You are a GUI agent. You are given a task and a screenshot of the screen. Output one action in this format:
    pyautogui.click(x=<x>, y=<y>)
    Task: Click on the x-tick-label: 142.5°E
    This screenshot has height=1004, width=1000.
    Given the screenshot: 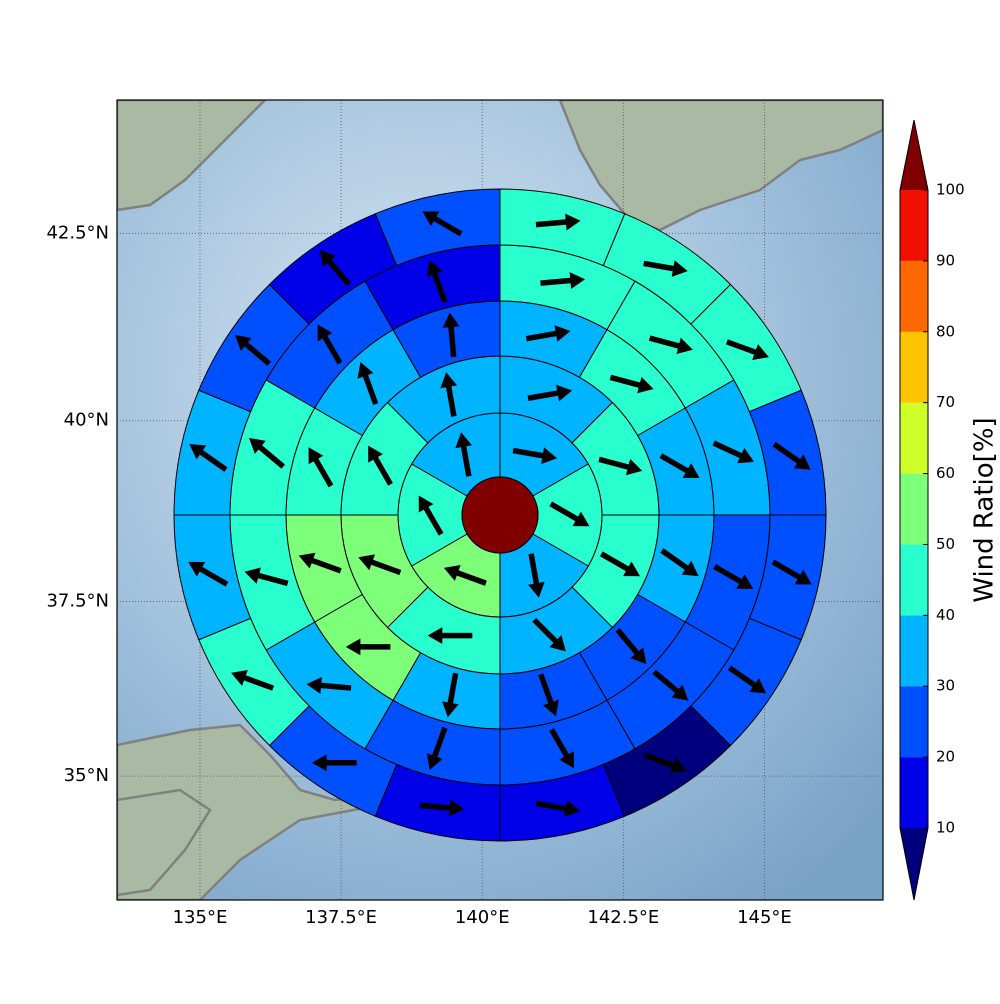 What is the action you would take?
    pyautogui.click(x=623, y=917)
    